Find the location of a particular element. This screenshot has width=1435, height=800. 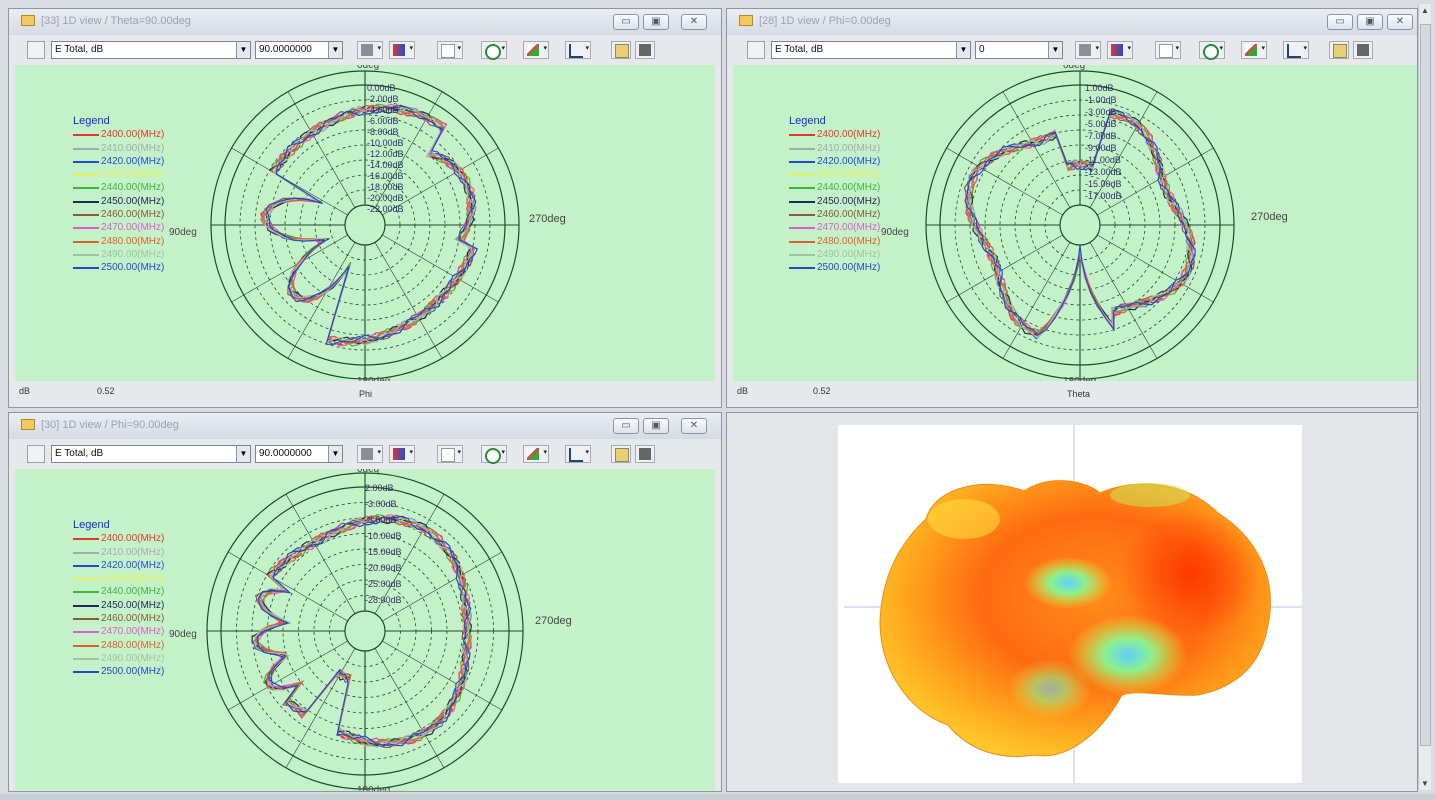

min-value: 0.52 is located at coordinates (822, 391).